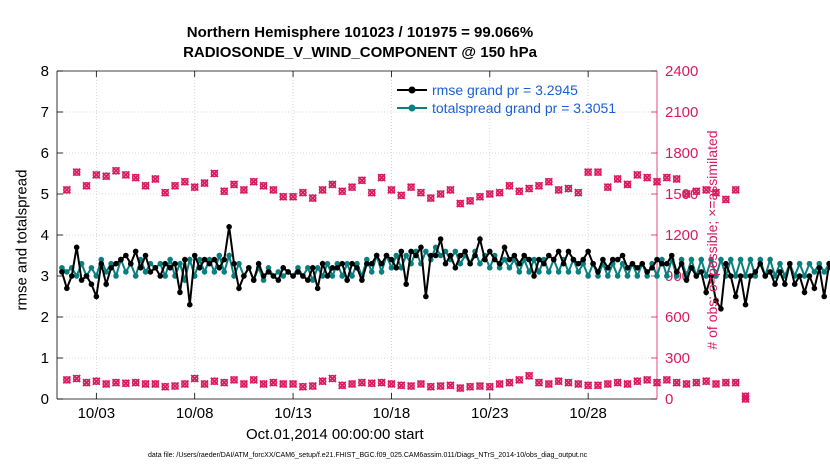 The image size is (830, 470). What do you see at coordinates (45, 317) in the screenshot?
I see `y-tick-label: 2` at bounding box center [45, 317].